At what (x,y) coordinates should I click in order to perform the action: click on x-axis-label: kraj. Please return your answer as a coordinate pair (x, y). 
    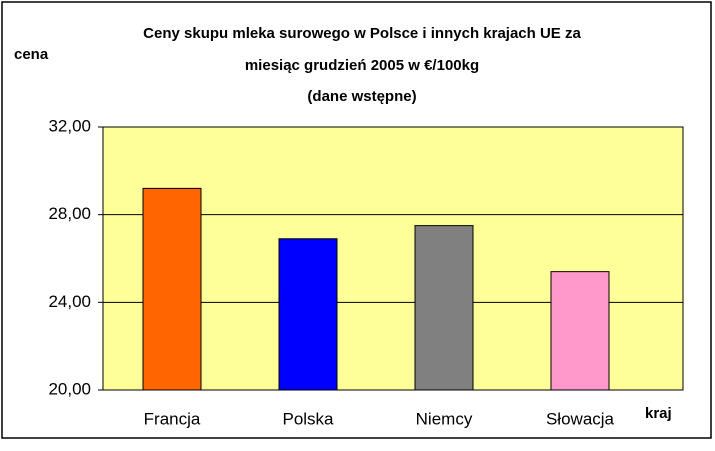
    Looking at the image, I should click on (658, 413).